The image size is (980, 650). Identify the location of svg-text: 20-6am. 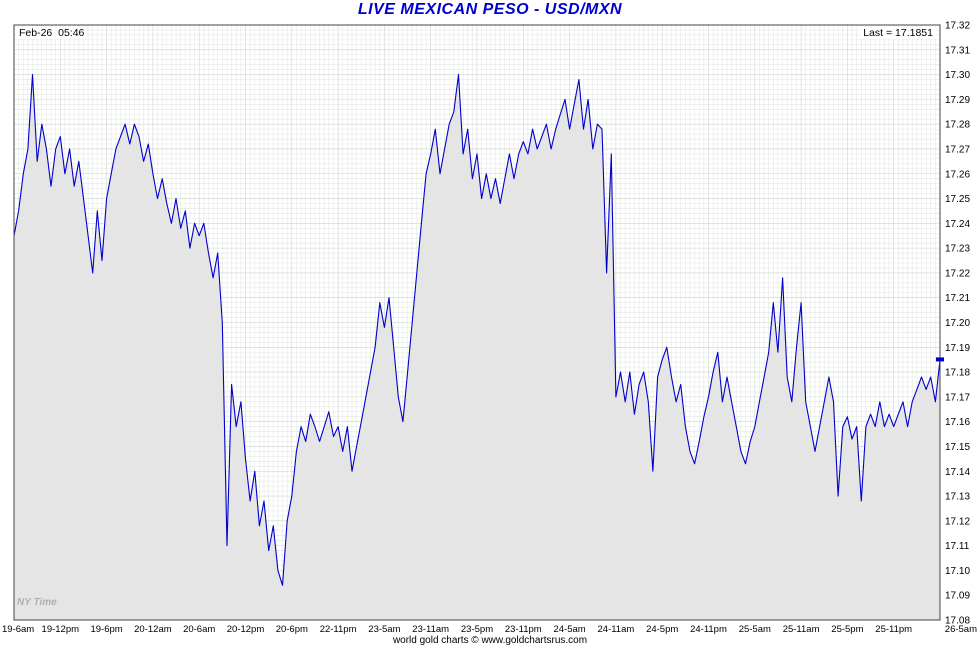
(199, 629).